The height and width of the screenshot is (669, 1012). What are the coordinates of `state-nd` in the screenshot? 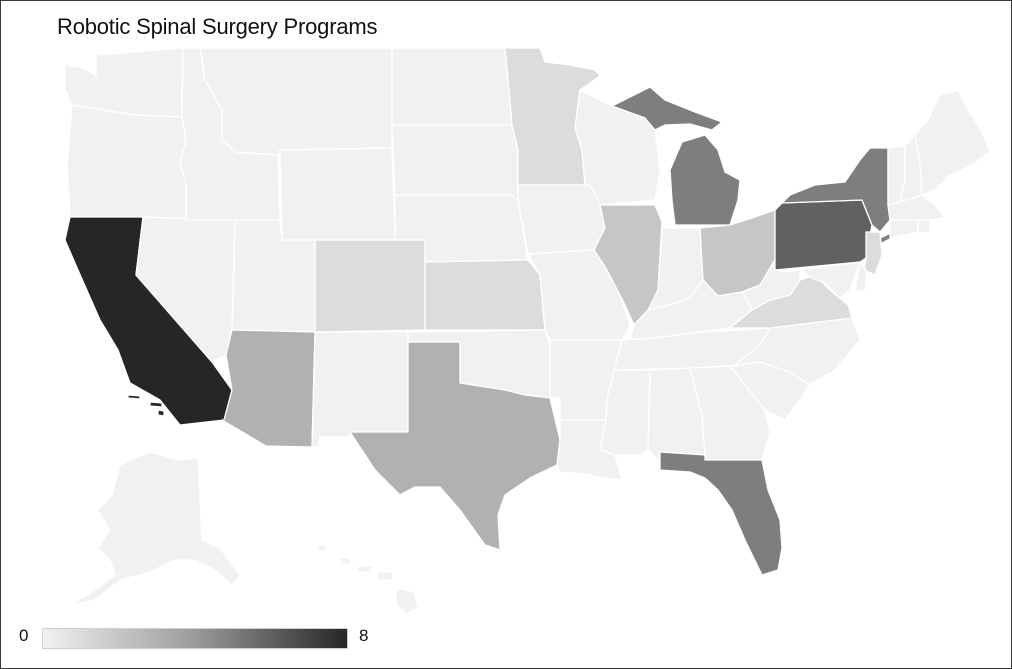 It's located at (452, 86).